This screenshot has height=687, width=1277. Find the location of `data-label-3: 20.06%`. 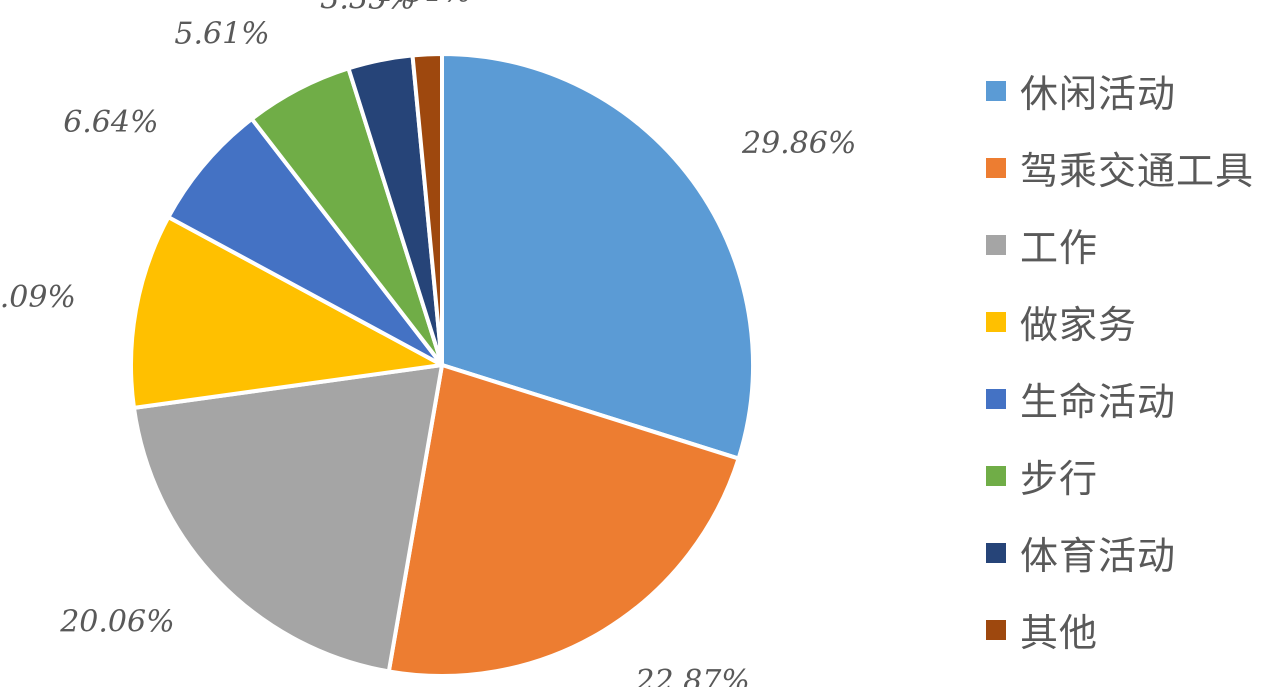

data-label-3: 20.06% is located at coordinates (116, 622).